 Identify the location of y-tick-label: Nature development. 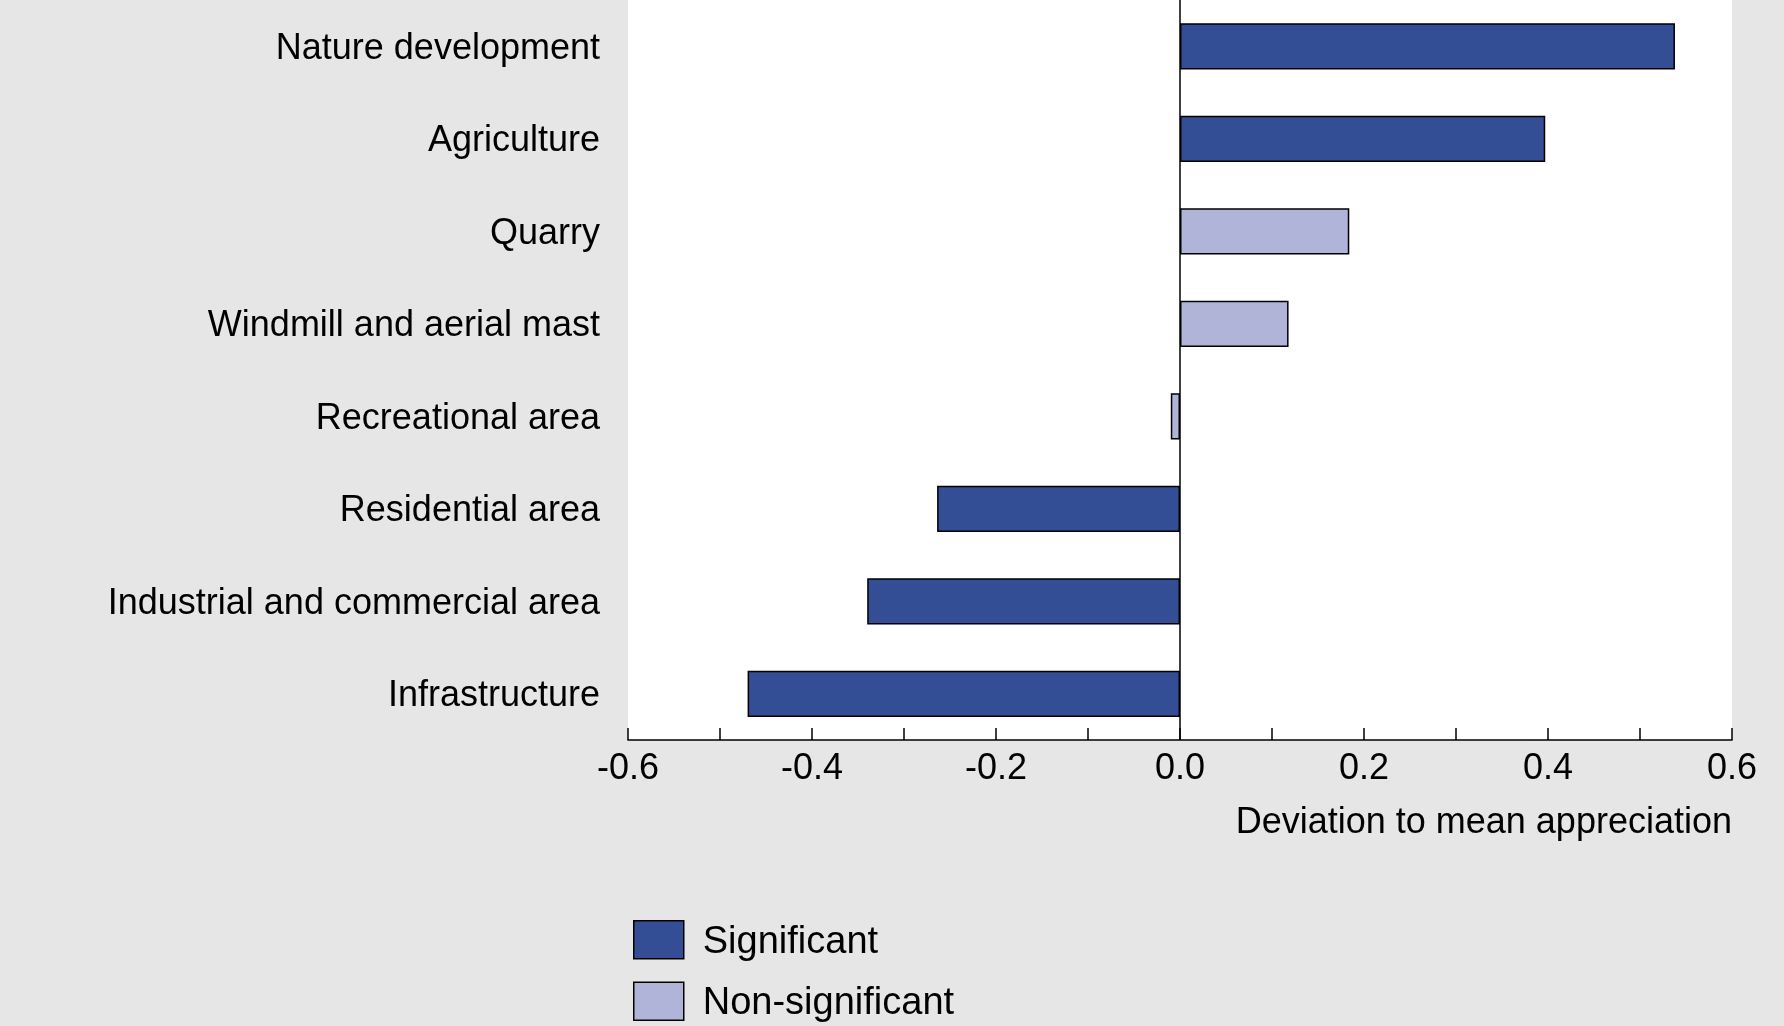
(437, 46).